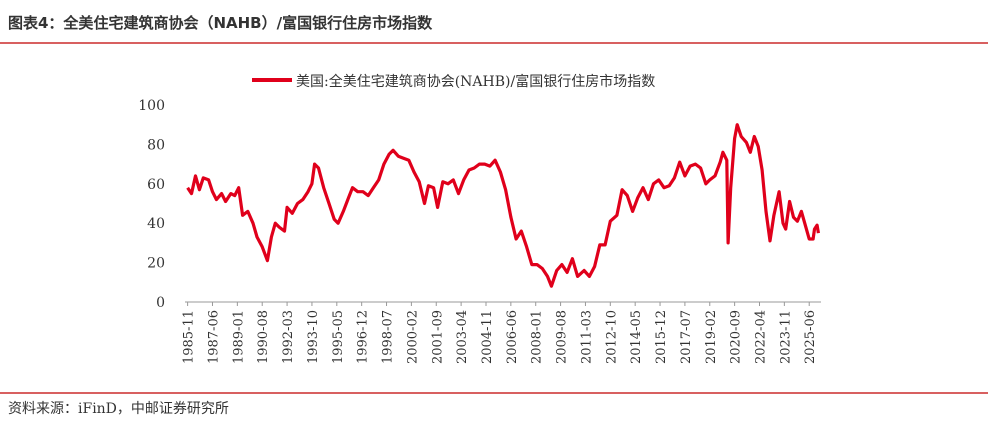 This screenshot has height=427, width=988. What do you see at coordinates (462, 337) in the screenshot?
I see `x-tick-label: 2003-04` at bounding box center [462, 337].